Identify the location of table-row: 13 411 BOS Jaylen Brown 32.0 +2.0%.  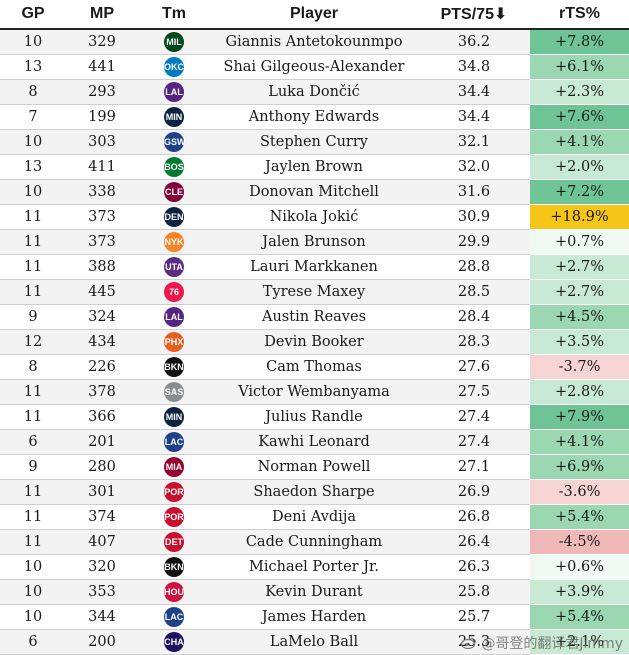
(314, 167).